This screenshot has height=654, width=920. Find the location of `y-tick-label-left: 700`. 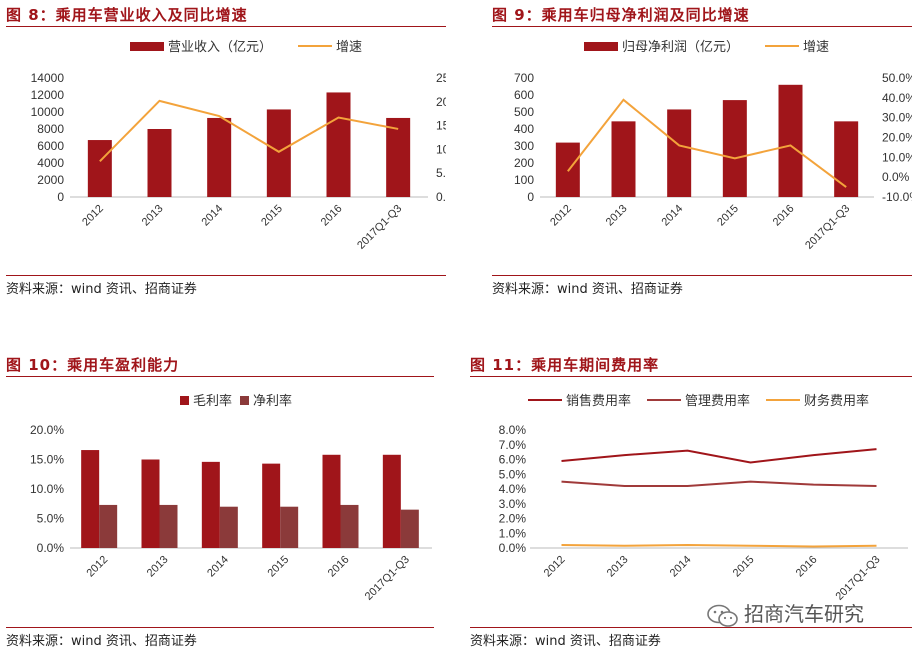

y-tick-label-left: 700 is located at coordinates (524, 78).